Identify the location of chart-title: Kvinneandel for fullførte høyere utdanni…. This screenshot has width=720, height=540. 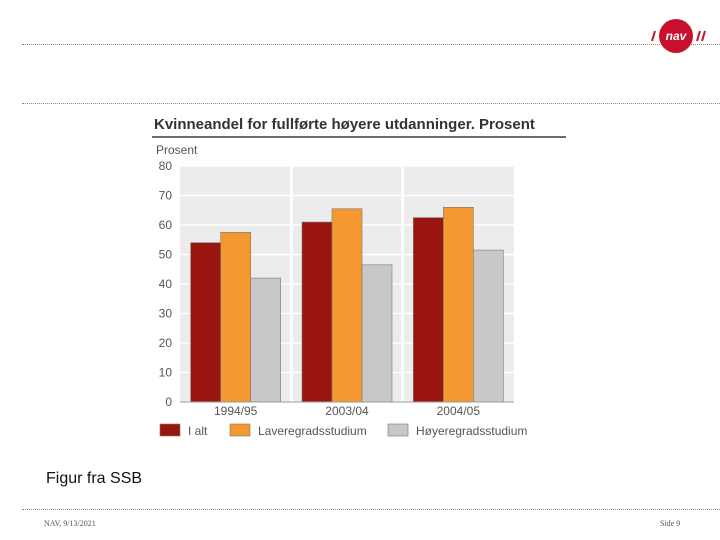
(344, 124).